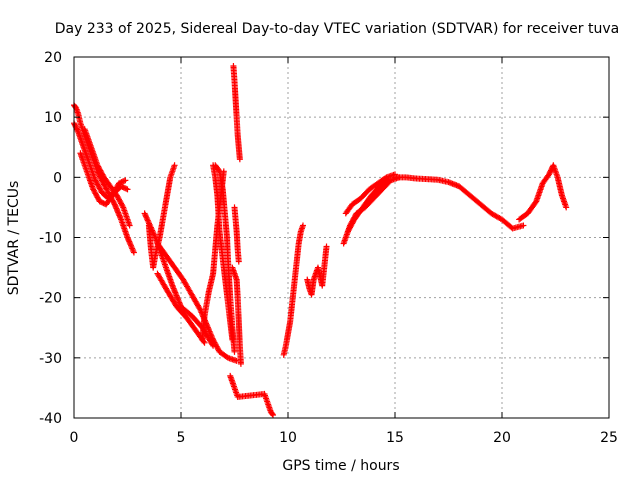  What do you see at coordinates (74, 438) in the screenshot?
I see `x-tick-label: 0` at bounding box center [74, 438].